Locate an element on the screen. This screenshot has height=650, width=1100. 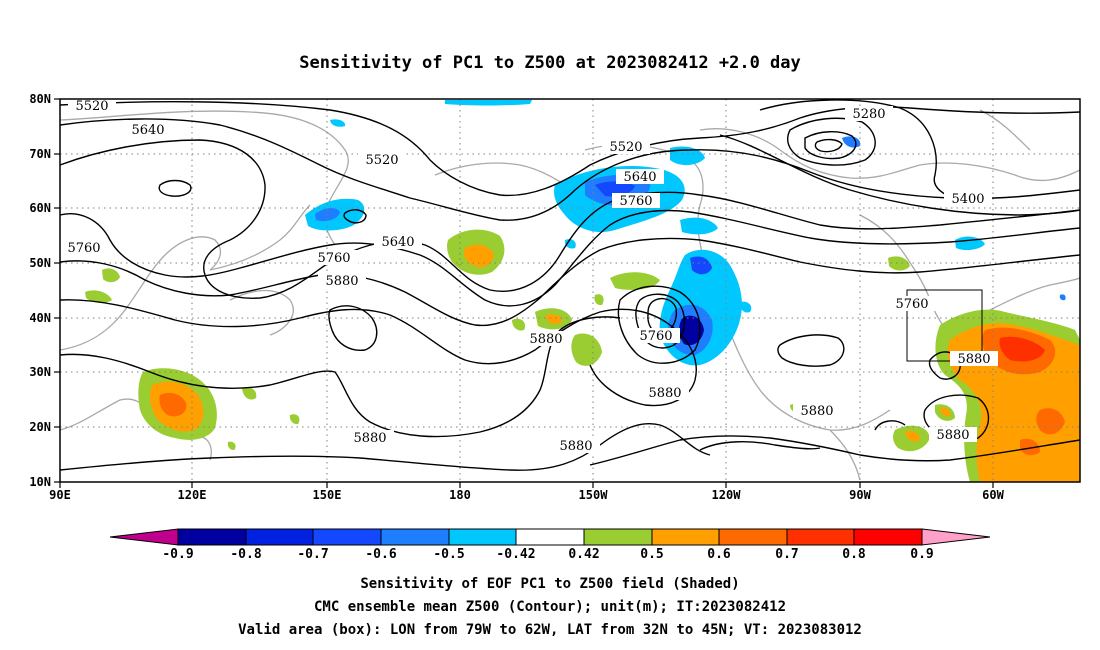
colorbar-level-label: 0.5 is located at coordinates (651, 554).